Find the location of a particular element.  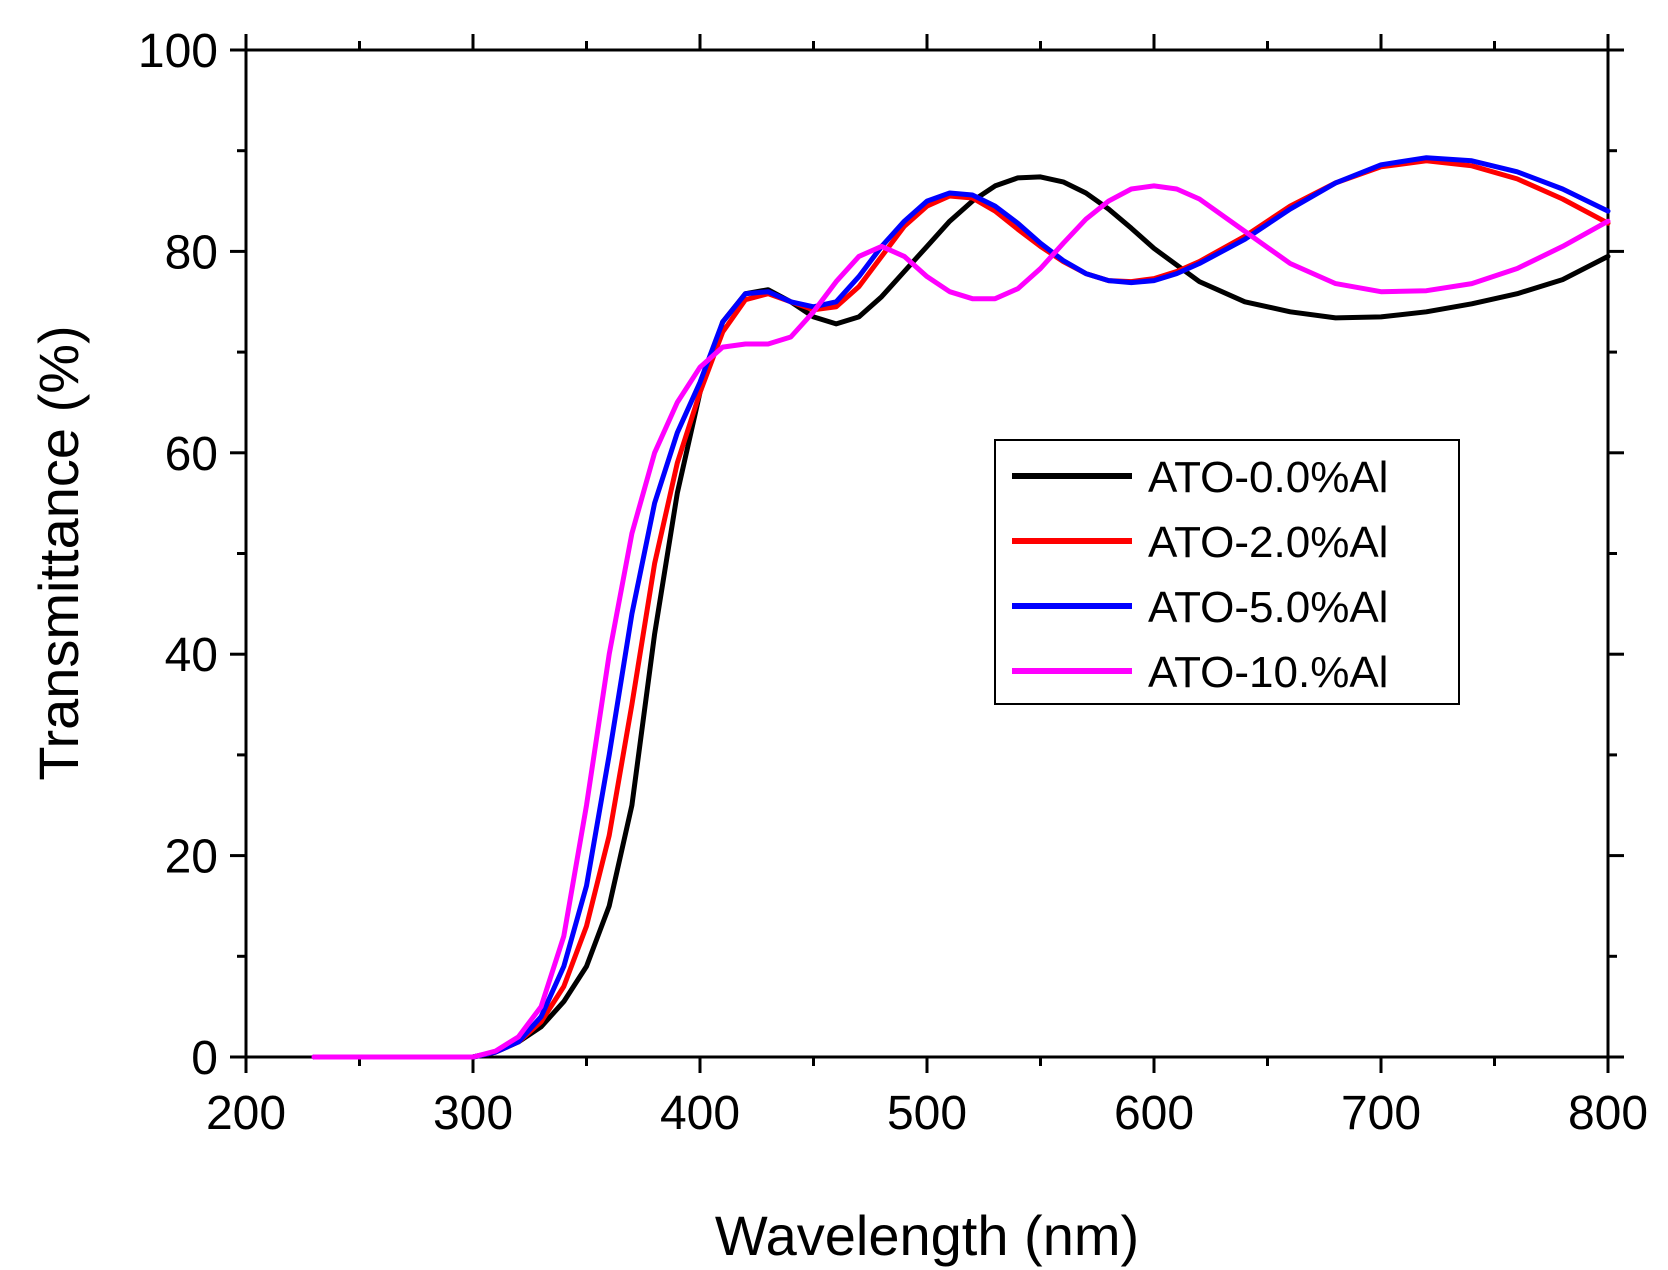

x-axis-title: Wavelength (nm) is located at coordinates (927, 1235).